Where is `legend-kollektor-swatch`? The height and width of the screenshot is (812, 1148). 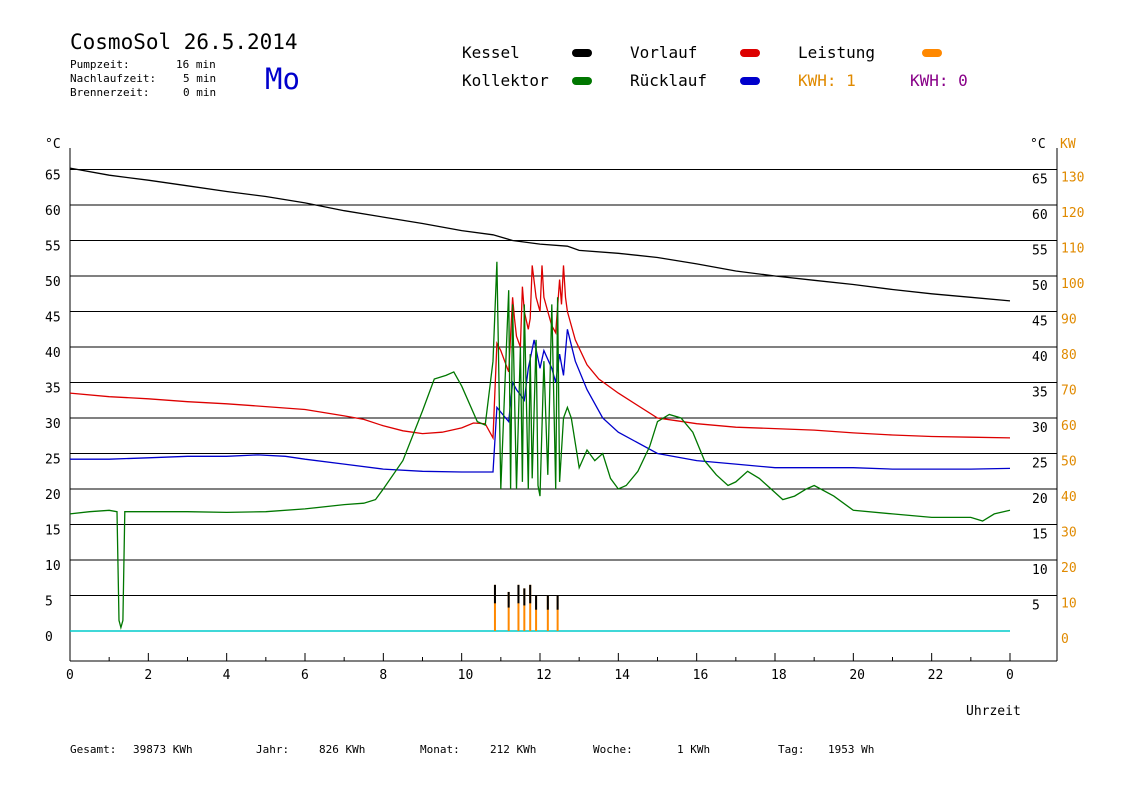
legend-kollektor-swatch is located at coordinates (582, 81).